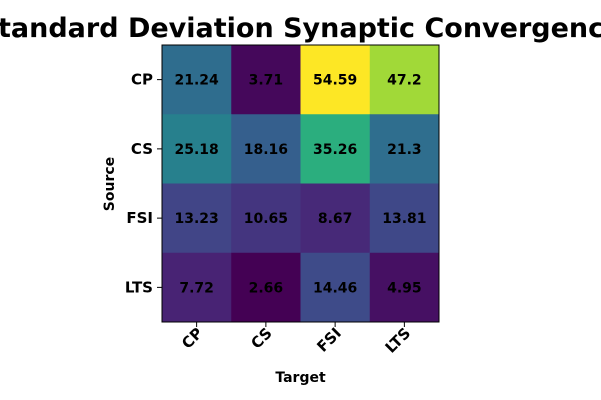  Describe the element at coordinates (300, 378) in the screenshot. I see `x-axis-label: Target` at that location.